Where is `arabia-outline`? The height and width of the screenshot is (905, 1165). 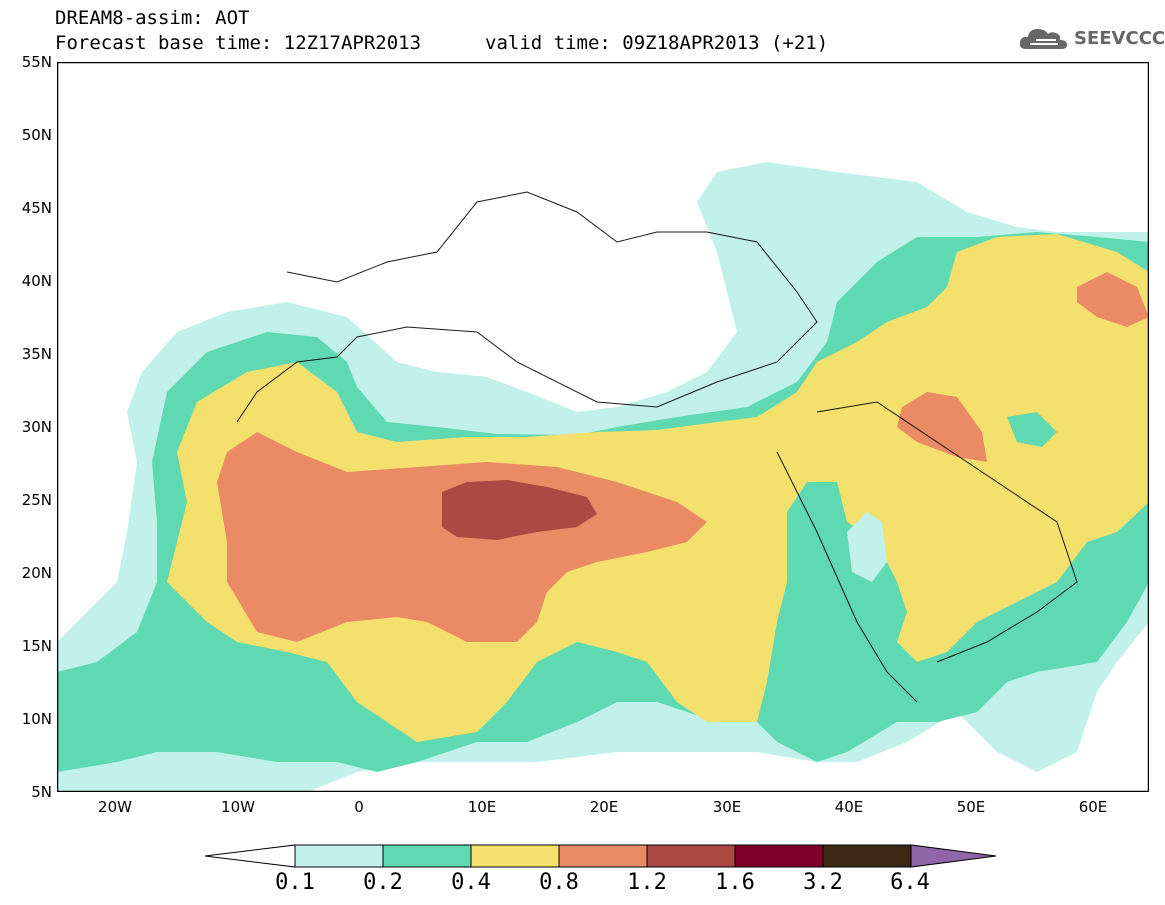
arabia-outline is located at coordinates (947, 532).